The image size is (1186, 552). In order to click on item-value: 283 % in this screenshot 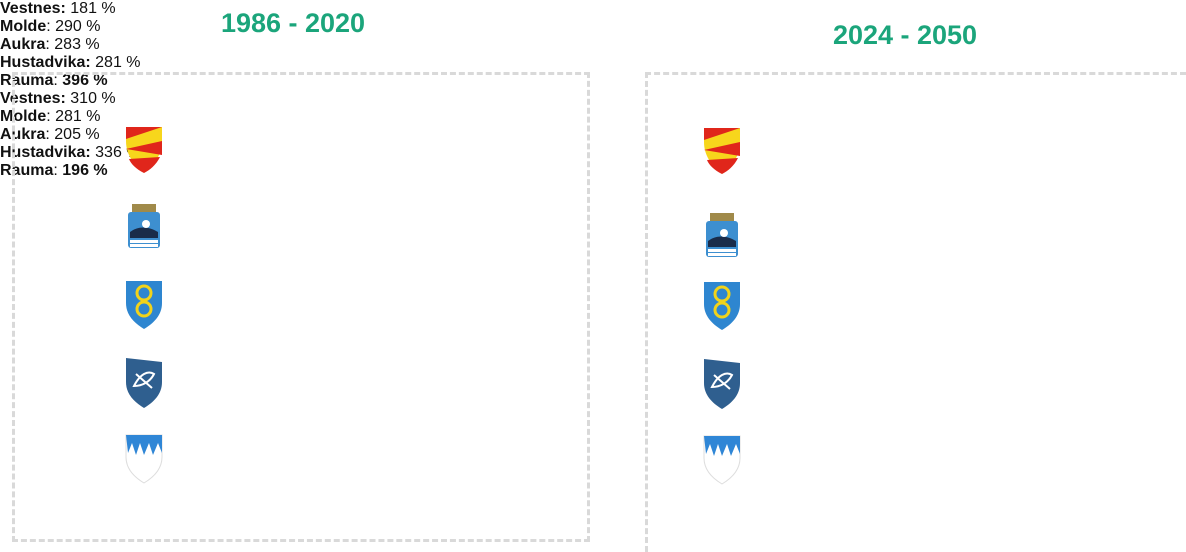, I will do `click(77, 44)`.